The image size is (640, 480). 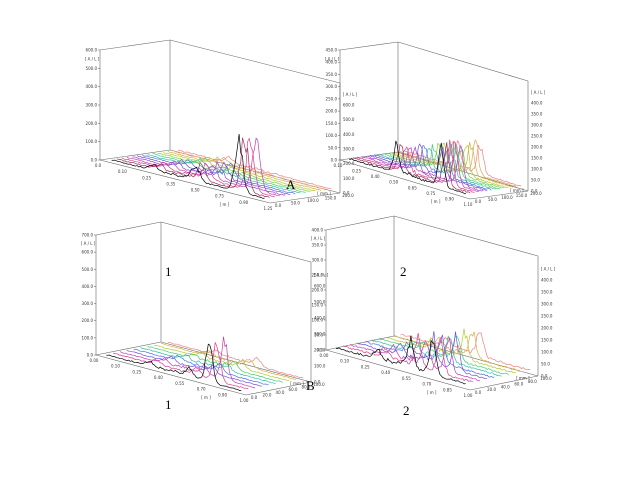 I want to click on subpanel-label-b2-inner: 2, so click(x=403, y=271).